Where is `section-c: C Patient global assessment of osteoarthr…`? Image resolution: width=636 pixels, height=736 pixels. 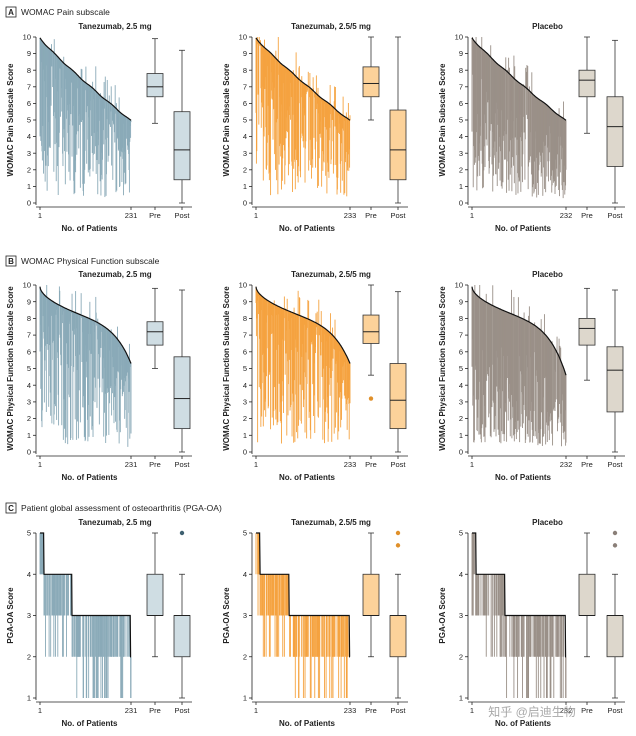 section-c: C Patient global assessment of osteoarthr… is located at coordinates (113, 508).